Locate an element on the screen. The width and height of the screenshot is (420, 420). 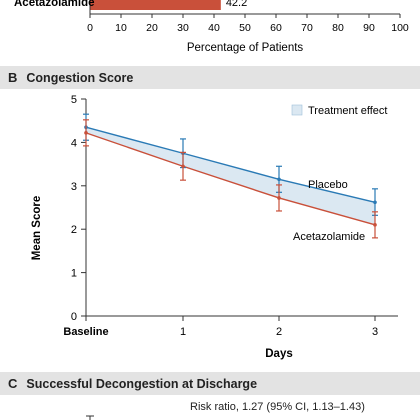
x-tick-label: 40 is located at coordinates (214, 28).